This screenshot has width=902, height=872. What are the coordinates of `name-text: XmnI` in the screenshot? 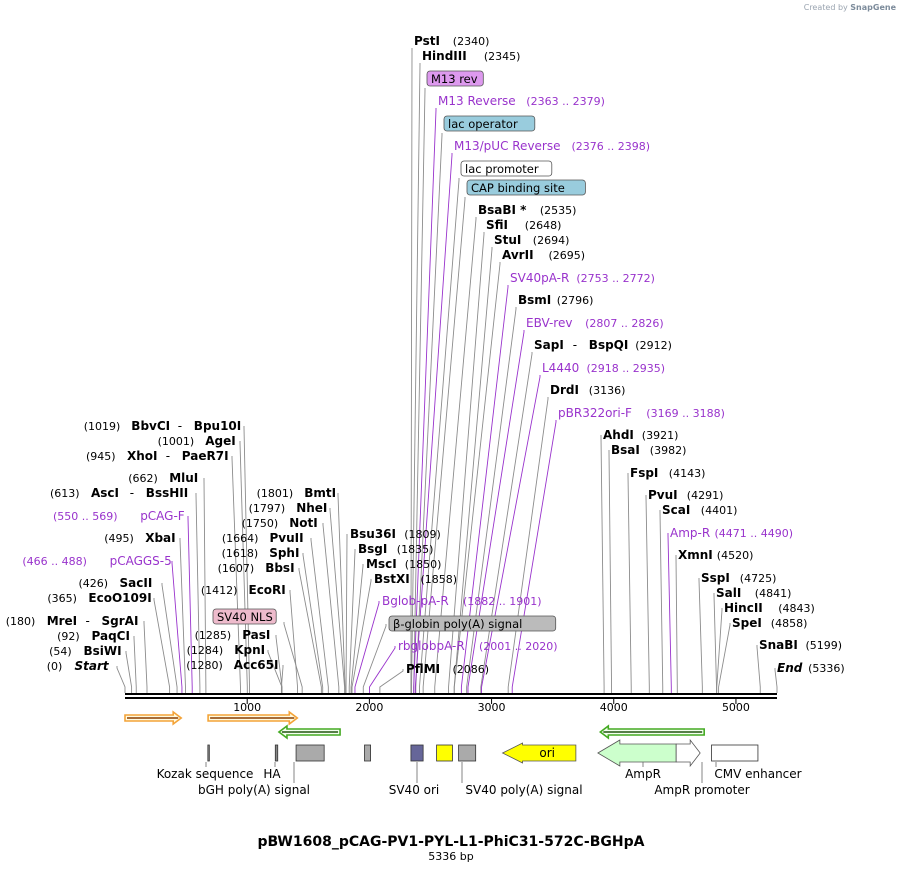 It's located at (695, 555).